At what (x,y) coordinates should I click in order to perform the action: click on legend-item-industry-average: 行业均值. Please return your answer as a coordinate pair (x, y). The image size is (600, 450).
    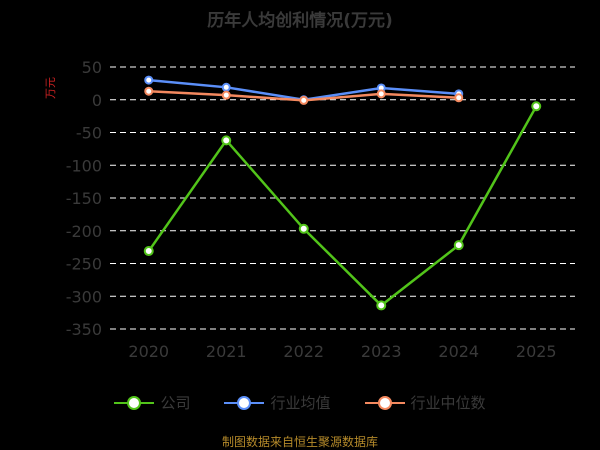
    Looking at the image, I should click on (277, 402).